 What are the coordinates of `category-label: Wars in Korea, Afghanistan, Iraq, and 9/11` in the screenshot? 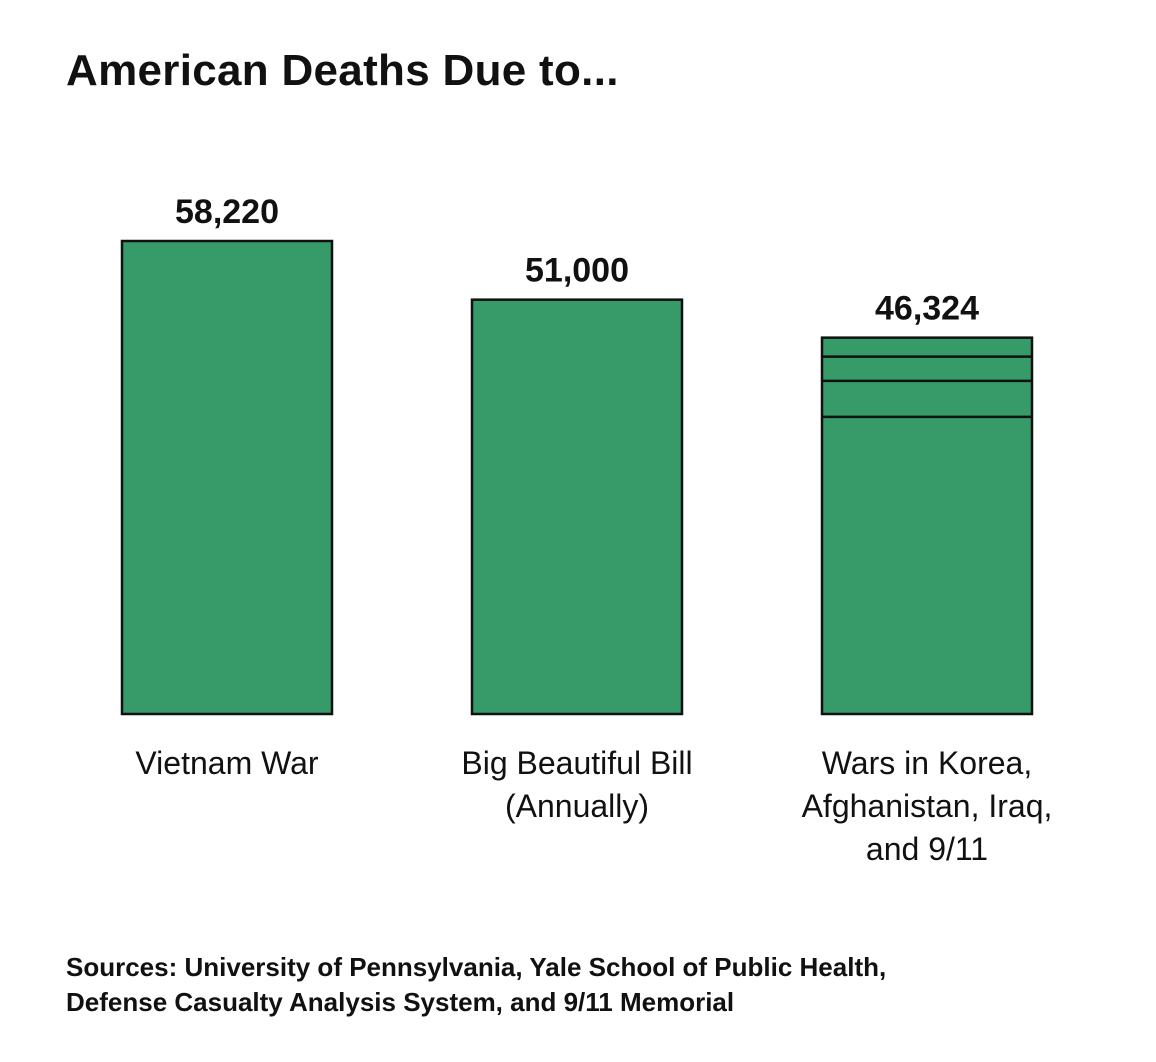 It's located at (927, 806).